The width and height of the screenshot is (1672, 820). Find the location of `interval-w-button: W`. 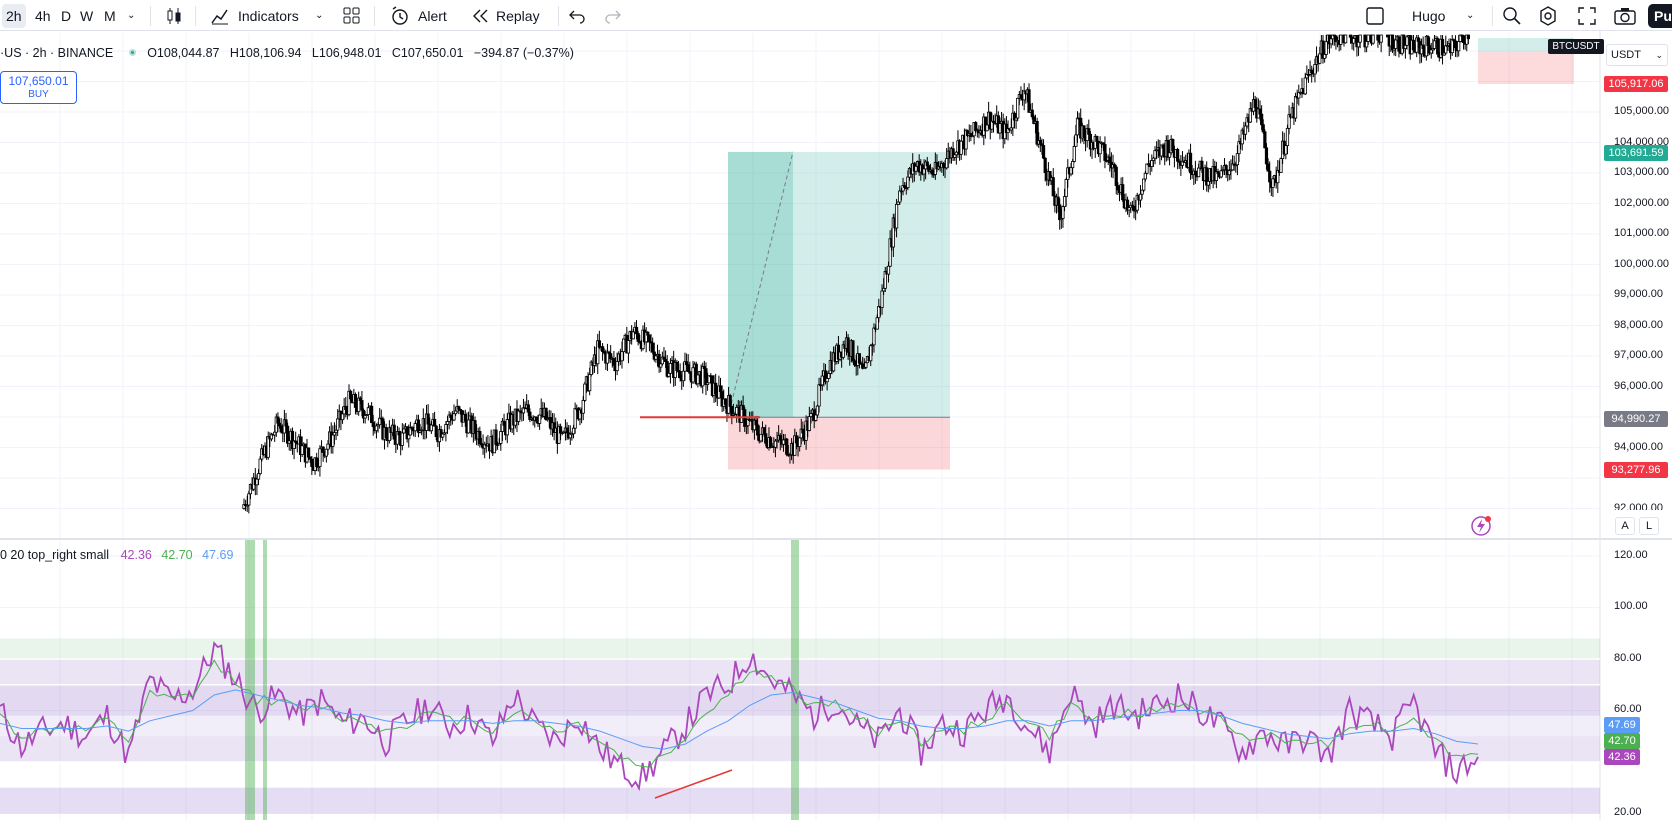

interval-w-button: W is located at coordinates (87, 16).